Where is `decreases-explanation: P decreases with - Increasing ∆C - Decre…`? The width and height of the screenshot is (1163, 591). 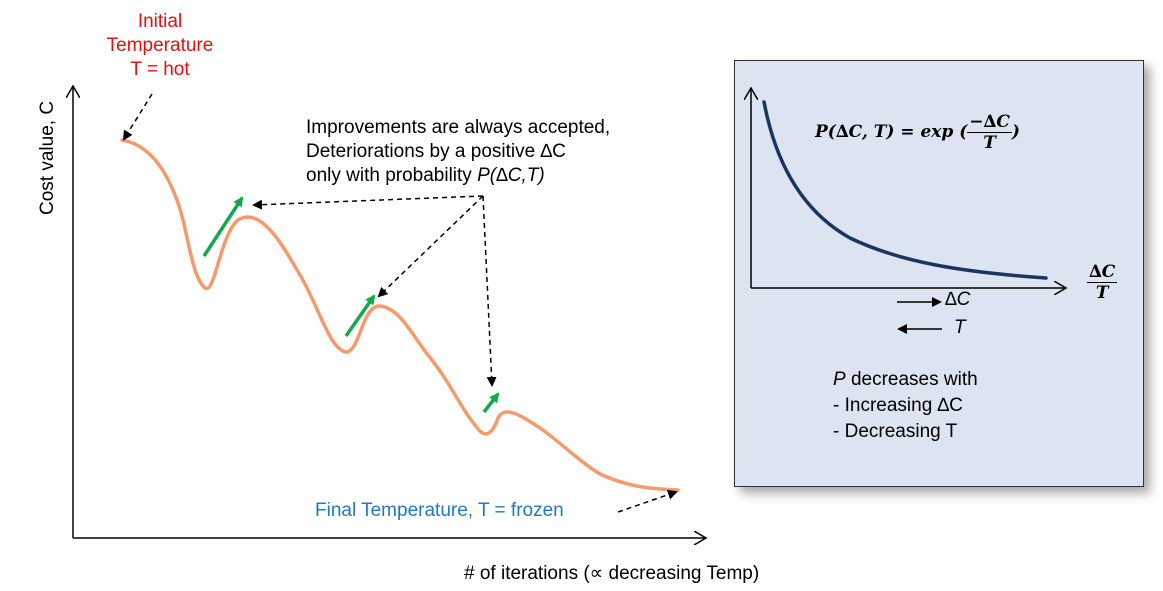
decreases-explanation: P decreases with - Increasing ∆C - Decre… is located at coordinates (905, 406).